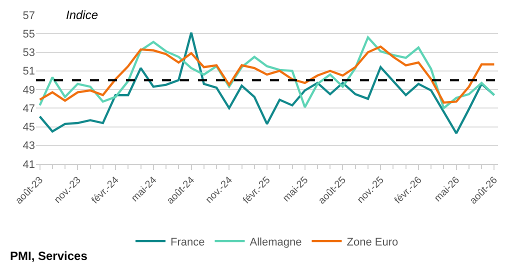  What do you see at coordinates (28, 164) in the screenshot?
I see `y-tick-label: 41` at bounding box center [28, 164].